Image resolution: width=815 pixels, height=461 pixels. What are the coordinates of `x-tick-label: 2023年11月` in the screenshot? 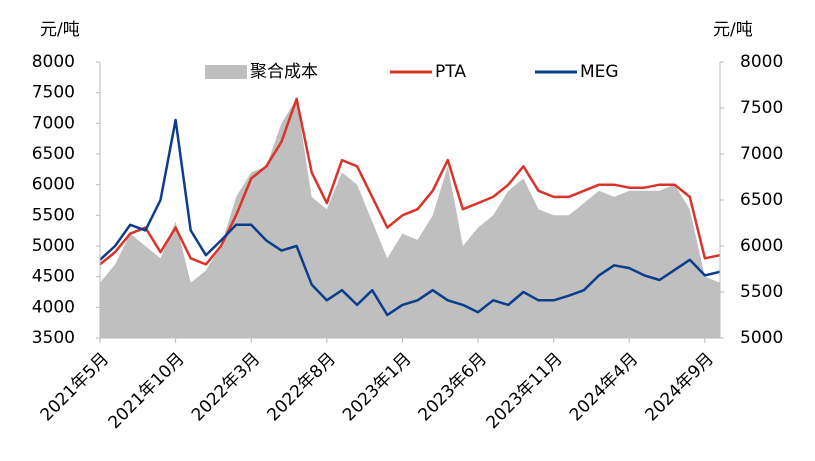 It's located at (525, 391).